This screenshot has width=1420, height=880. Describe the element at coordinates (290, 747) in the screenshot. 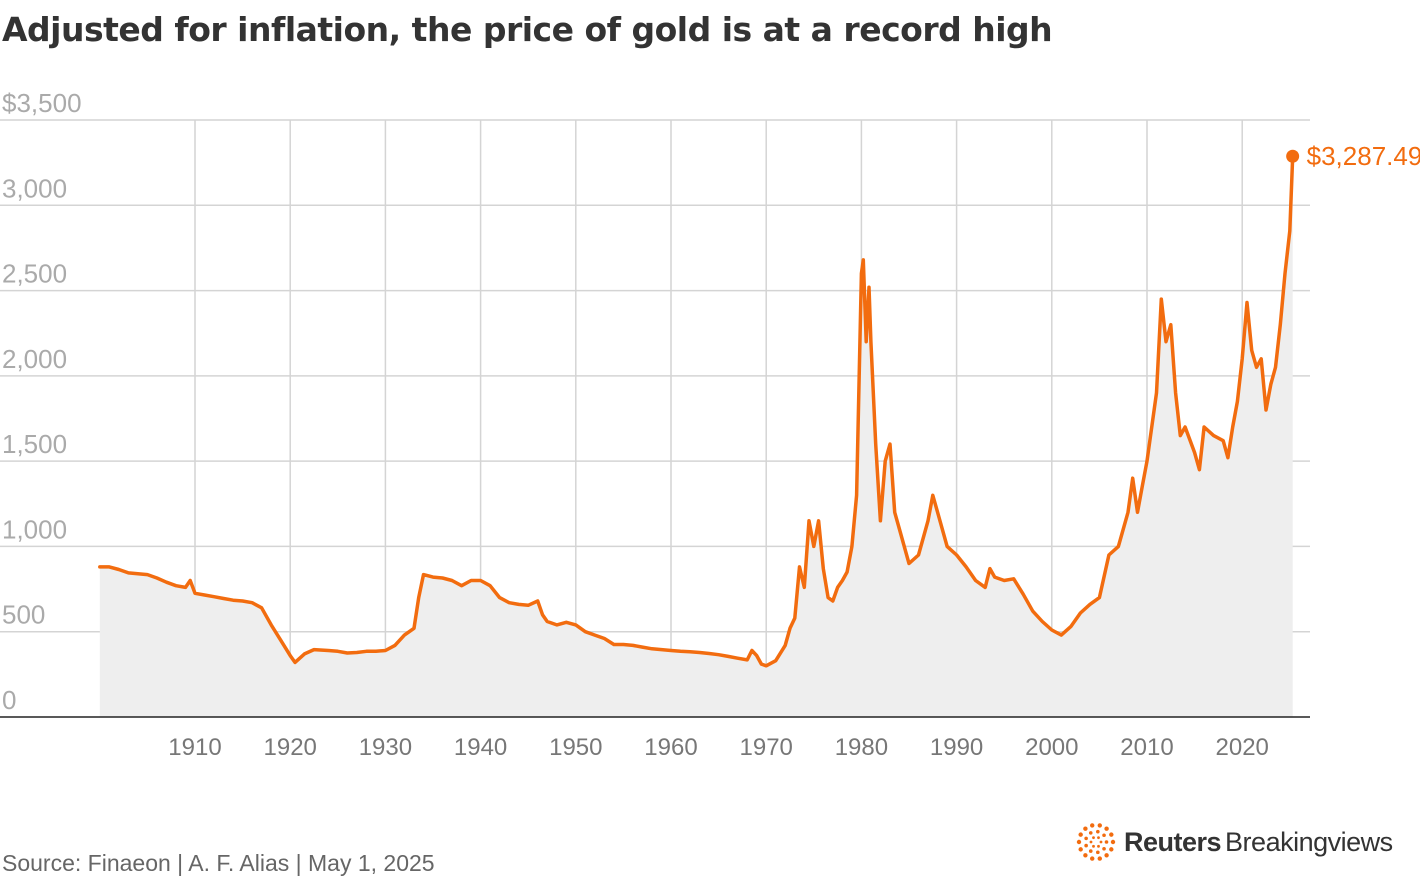

I see `x-tick-label-1920: 1920` at that location.